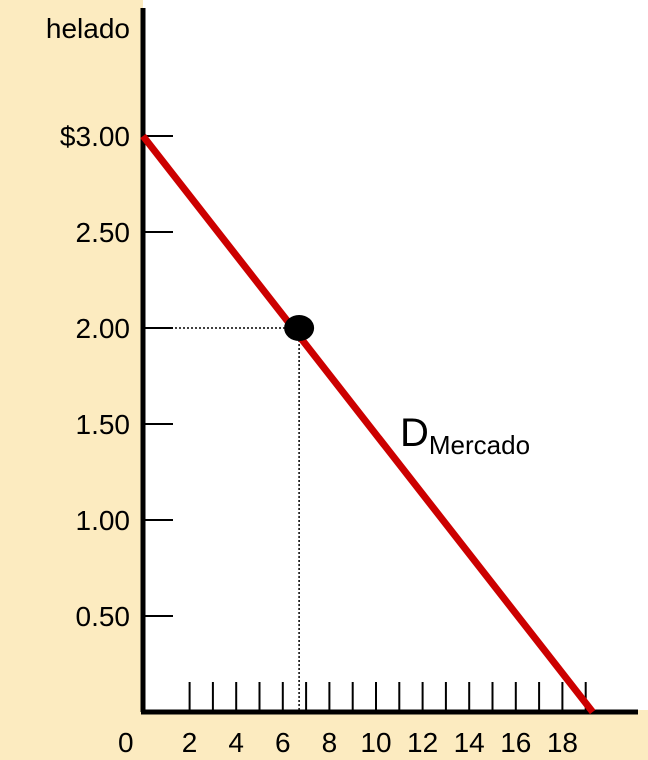 The height and width of the screenshot is (760, 648). What do you see at coordinates (103, 232) in the screenshot?
I see `y-tick-label: 2.50` at bounding box center [103, 232].